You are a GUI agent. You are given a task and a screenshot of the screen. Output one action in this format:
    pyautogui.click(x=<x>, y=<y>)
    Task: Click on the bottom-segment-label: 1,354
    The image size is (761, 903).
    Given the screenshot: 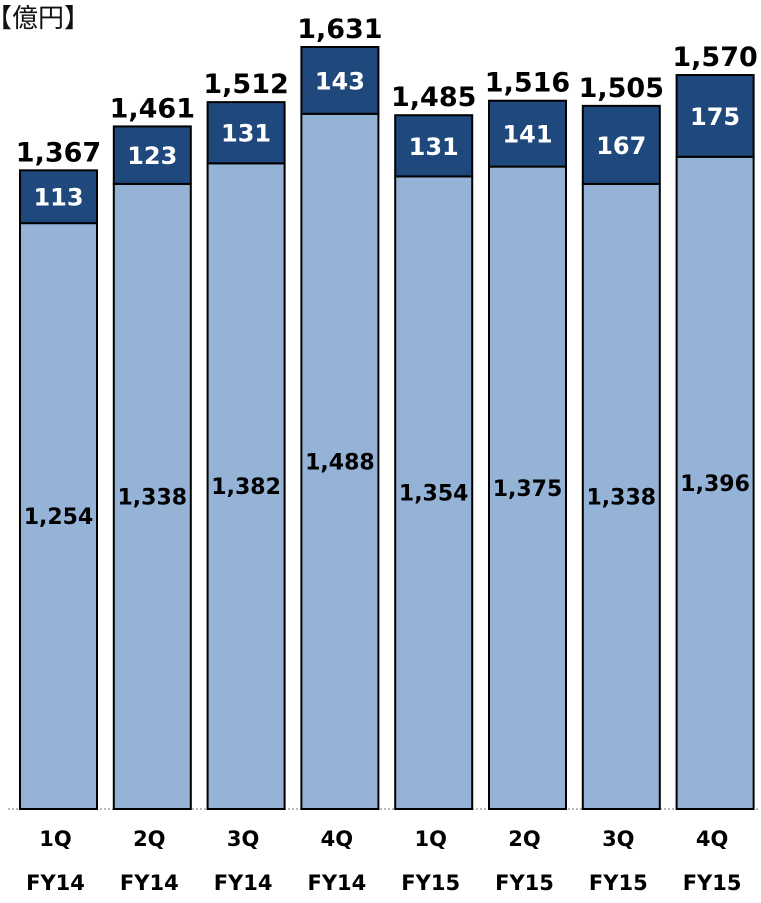 What is the action you would take?
    pyautogui.click(x=434, y=494)
    